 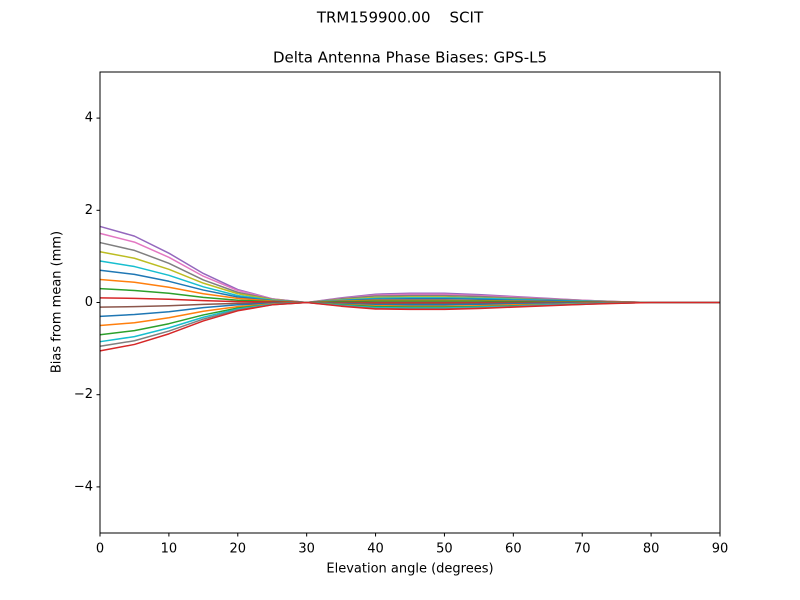 I want to click on x-tick-label: 50, so click(x=444, y=549).